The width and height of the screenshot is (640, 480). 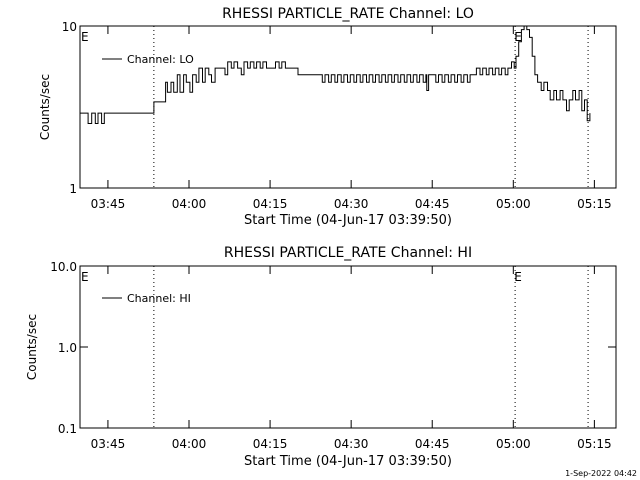 I want to click on y-tick-label: 1, so click(x=73, y=189).